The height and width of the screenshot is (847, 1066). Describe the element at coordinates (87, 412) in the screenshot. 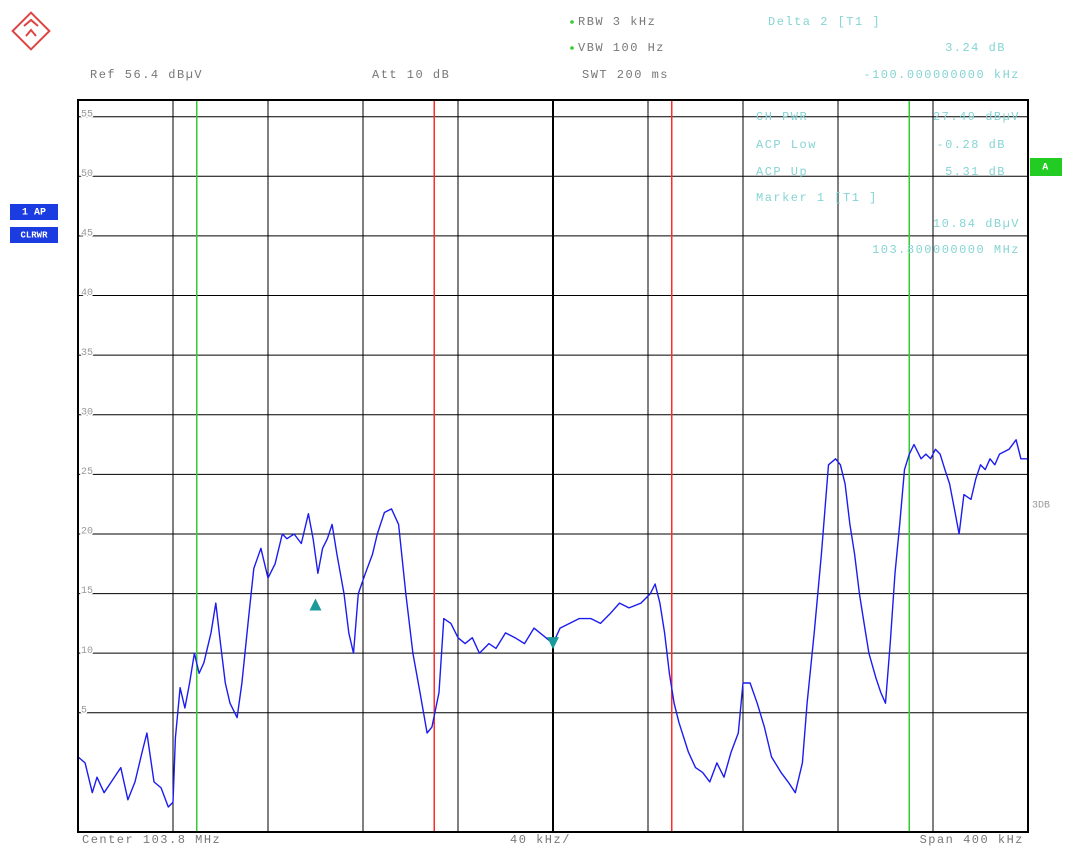

I see `y-tick-label: 30` at that location.